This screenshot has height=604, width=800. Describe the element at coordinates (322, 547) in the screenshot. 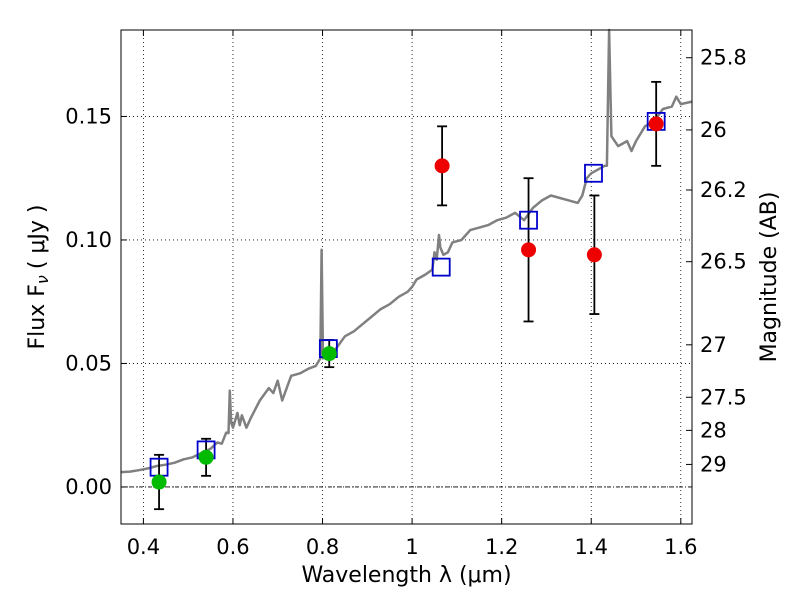

I see `x-tick-label: 0.8` at that location.